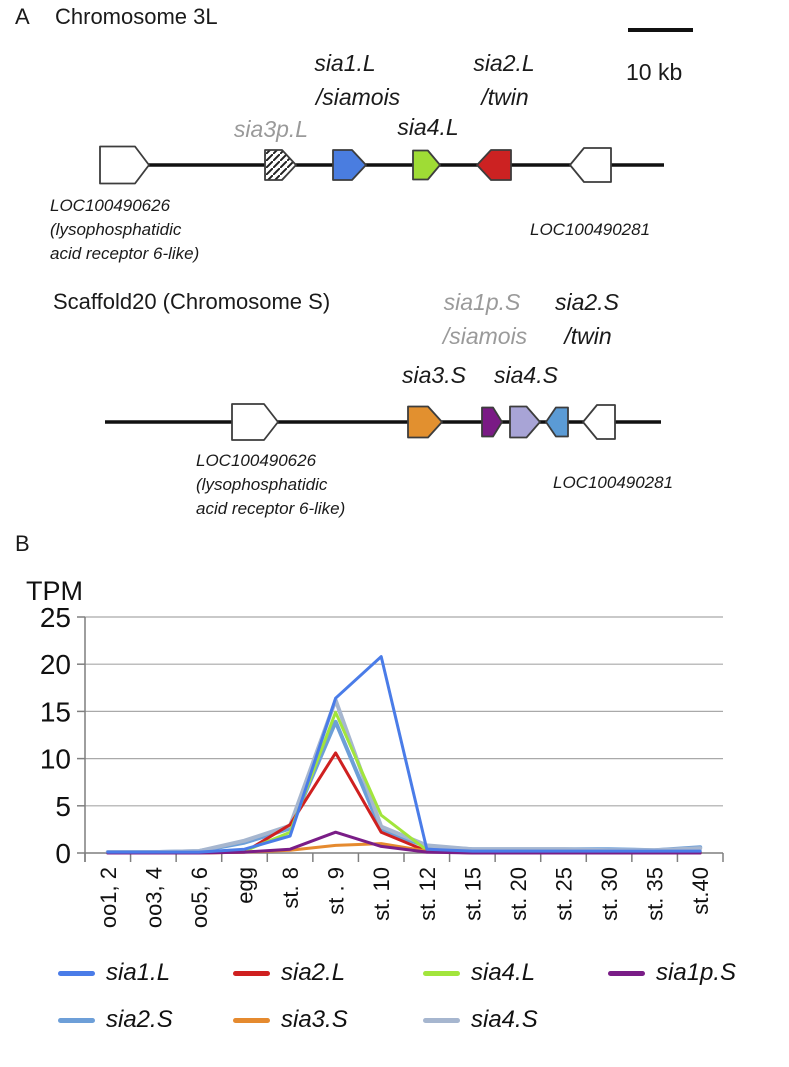 This screenshot has width=789, height=1067. What do you see at coordinates (494, 165) in the screenshot?
I see `gene-arrow-sia2-l` at bounding box center [494, 165].